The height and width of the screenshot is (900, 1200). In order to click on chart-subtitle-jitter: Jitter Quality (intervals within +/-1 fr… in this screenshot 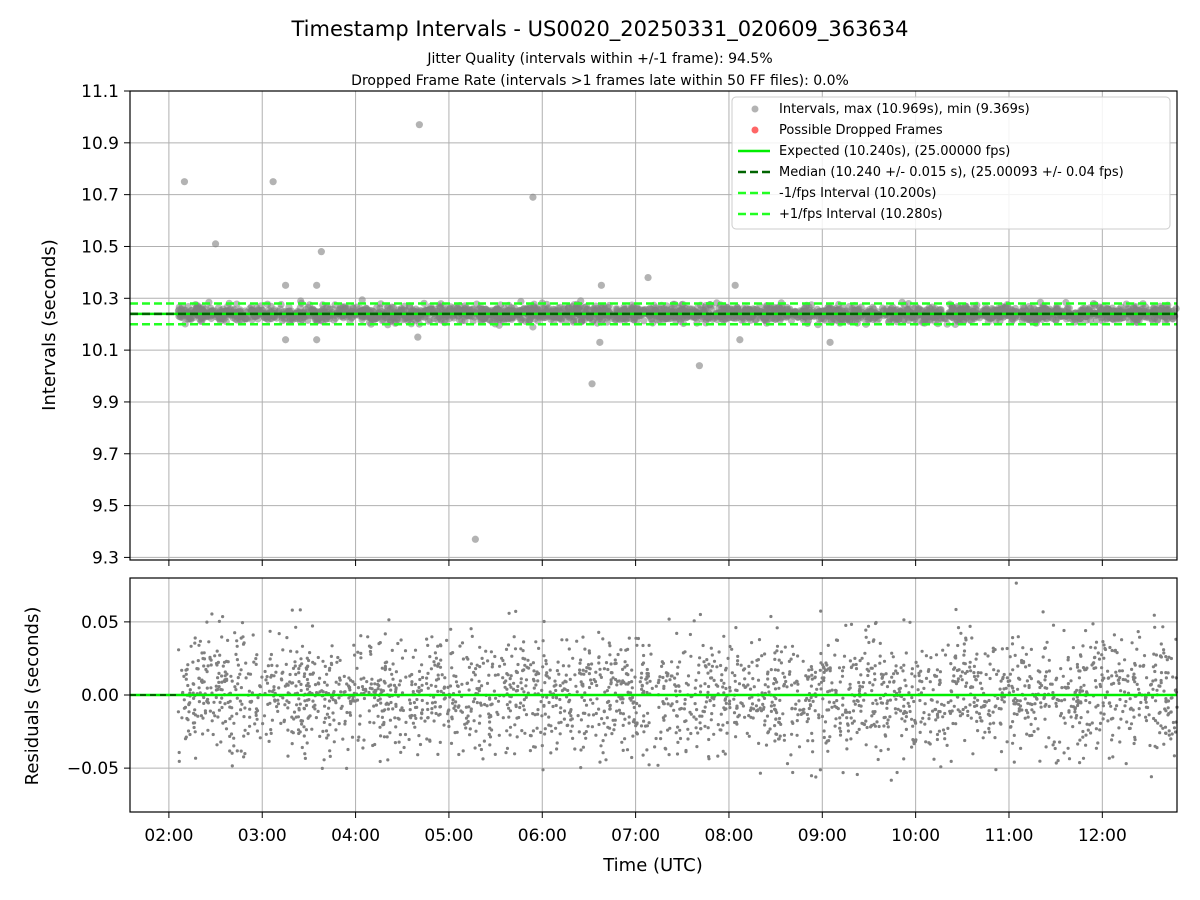, I will do `click(599, 59)`.